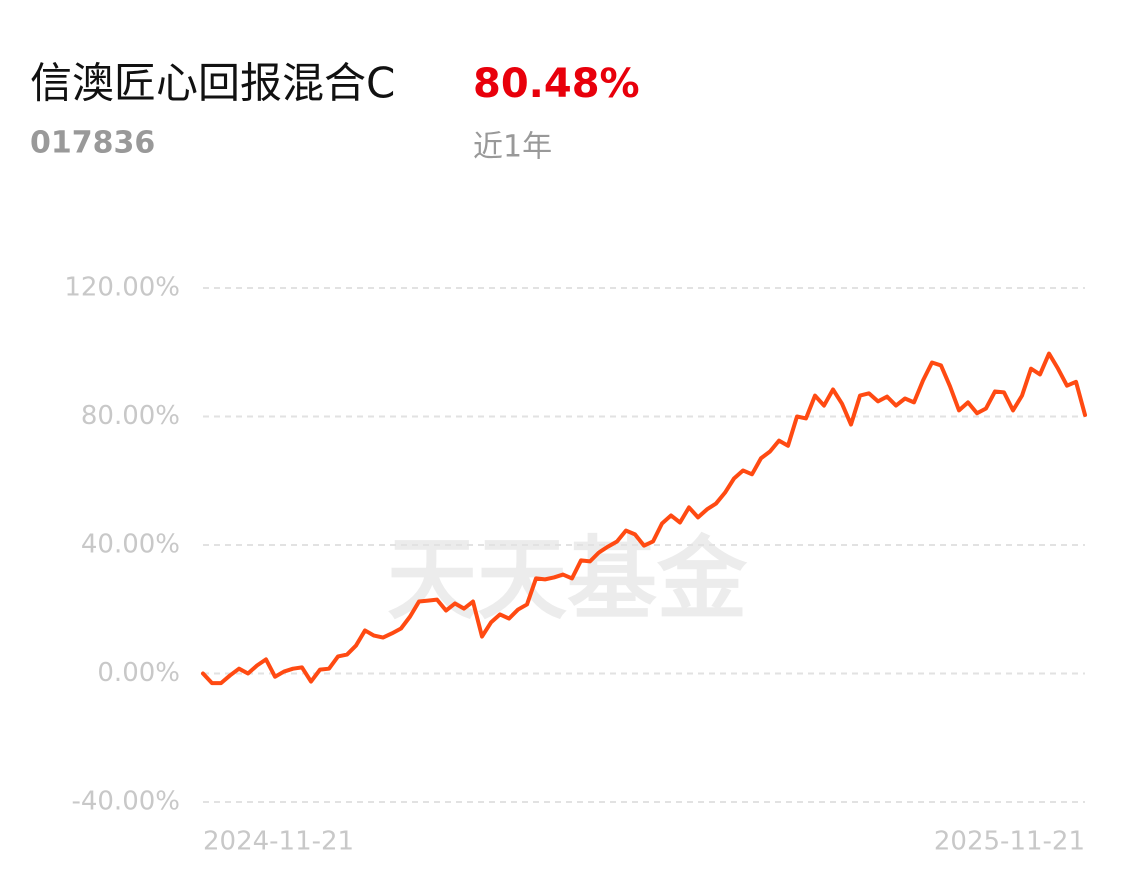 The image size is (1130, 876). Describe the element at coordinates (212, 83) in the screenshot. I see `fund-title: 信澳匠心回报混合C` at that location.